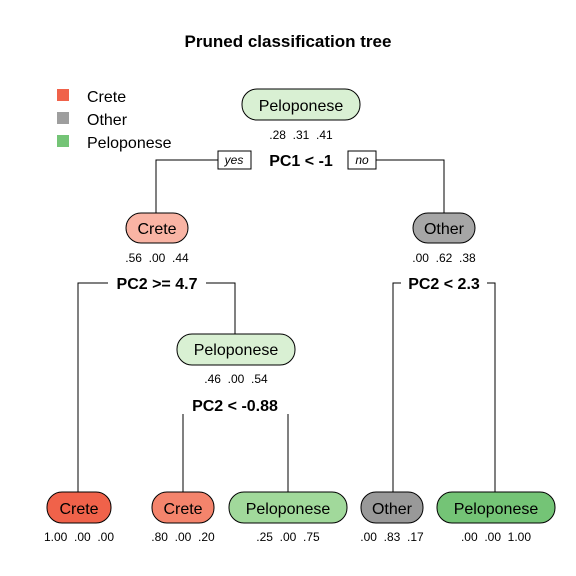  What do you see at coordinates (129, 143) in the screenshot?
I see `legend-label-peloponese: Peloponese` at bounding box center [129, 143].